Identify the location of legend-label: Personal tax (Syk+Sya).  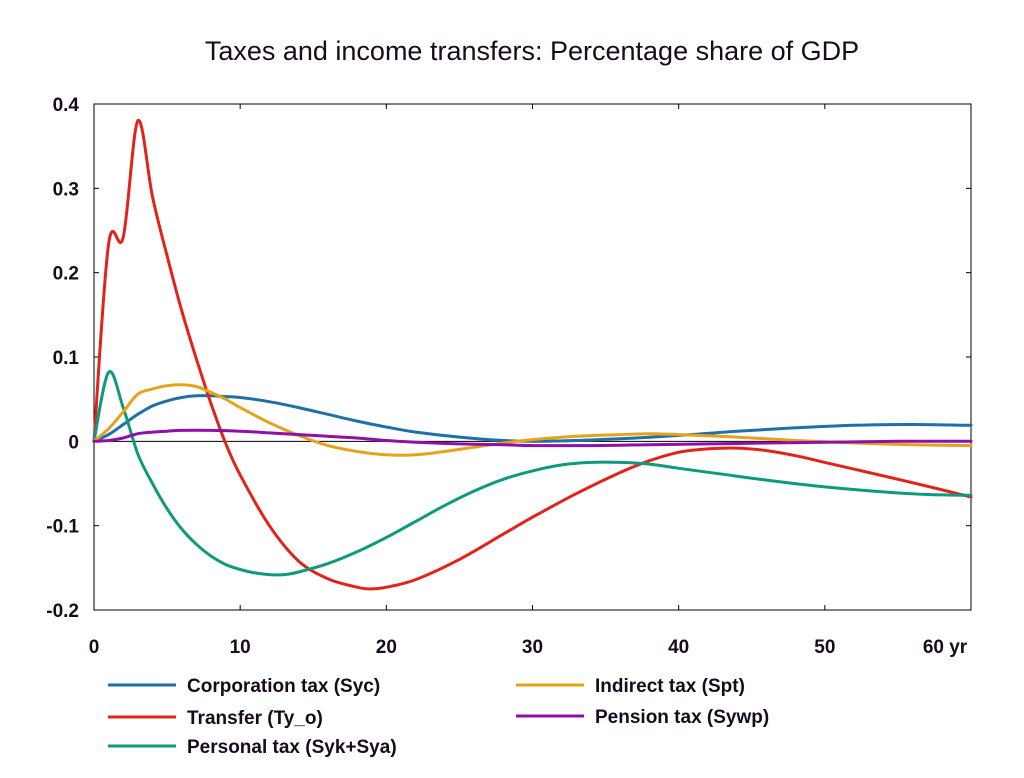
(292, 747).